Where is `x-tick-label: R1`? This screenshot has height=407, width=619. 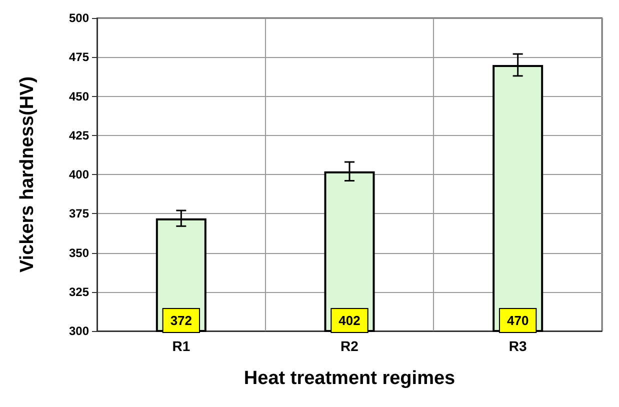 x-tick-label: R1 is located at coordinates (181, 346).